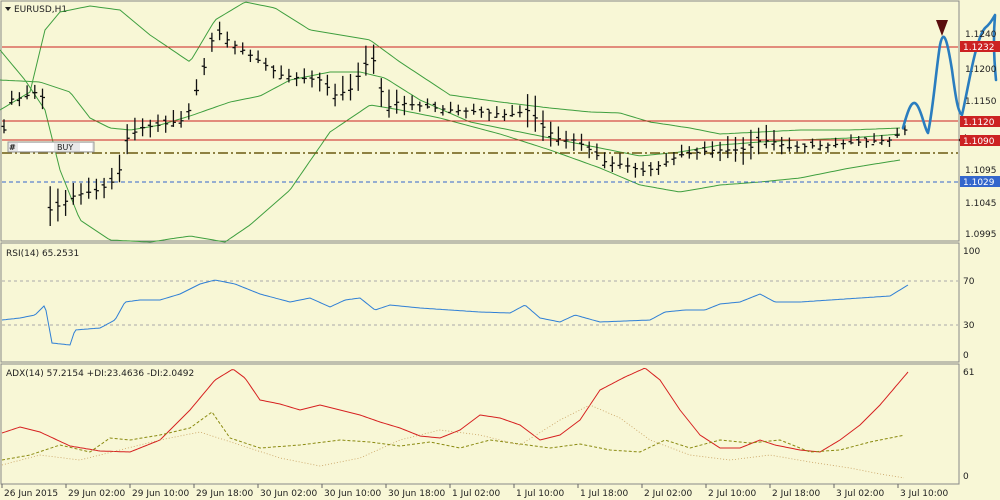 The height and width of the screenshot is (500, 1000). I want to click on time-tick-label: 29 Jun 02:00, so click(96, 494).